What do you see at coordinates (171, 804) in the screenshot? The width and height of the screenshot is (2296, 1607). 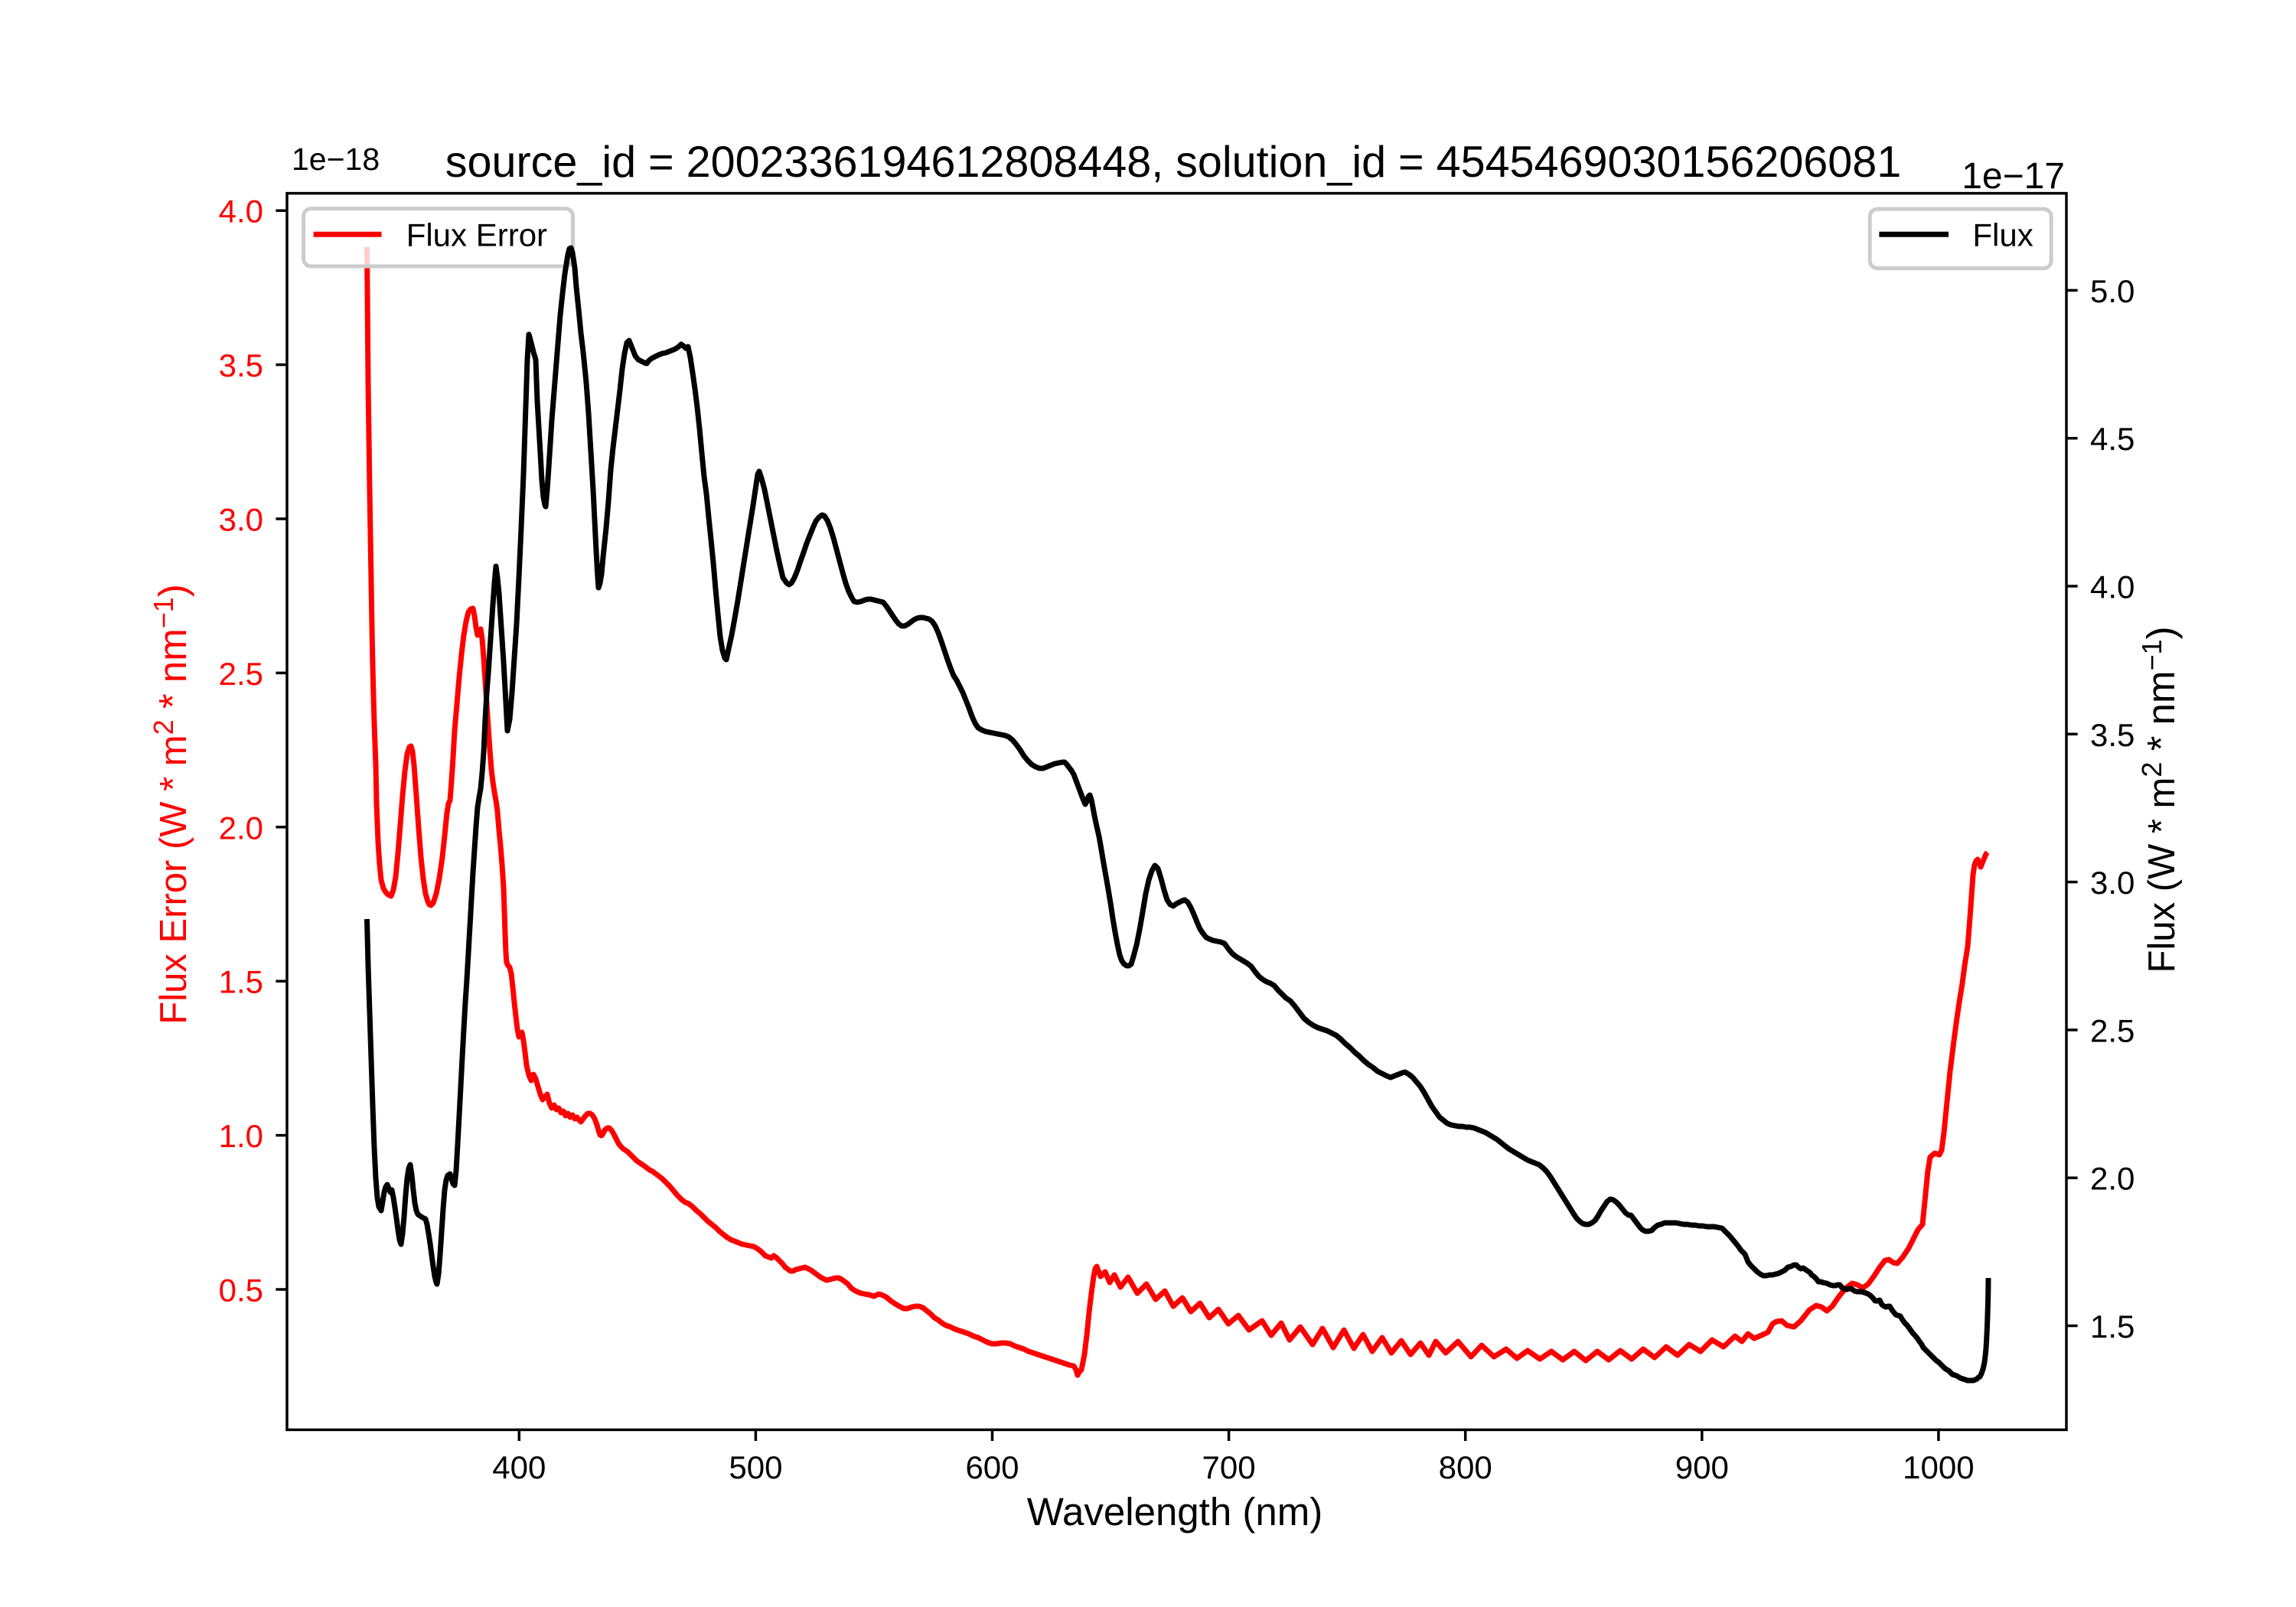 I see `svg-text: Flux Error (W * m2 * nm−1)` at bounding box center [171, 804].